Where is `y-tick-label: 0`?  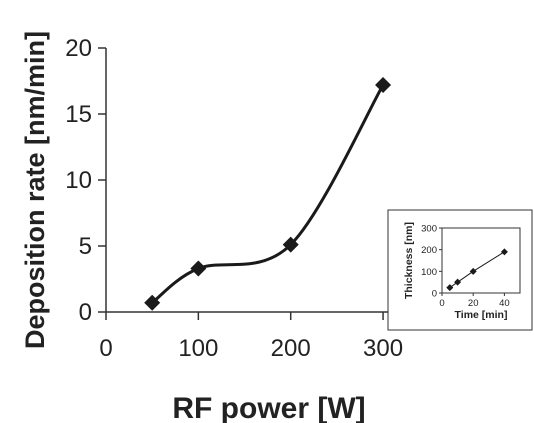
y-tick-label: 0 is located at coordinates (85, 312).